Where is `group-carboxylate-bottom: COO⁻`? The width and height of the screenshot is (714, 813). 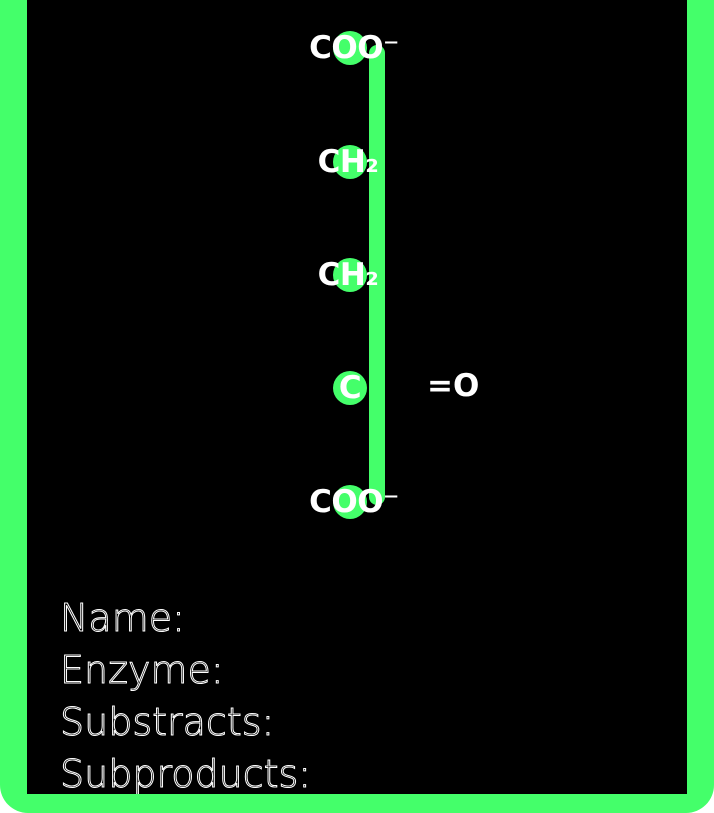
group-carboxylate-bottom: COO⁻ is located at coordinates (354, 502).